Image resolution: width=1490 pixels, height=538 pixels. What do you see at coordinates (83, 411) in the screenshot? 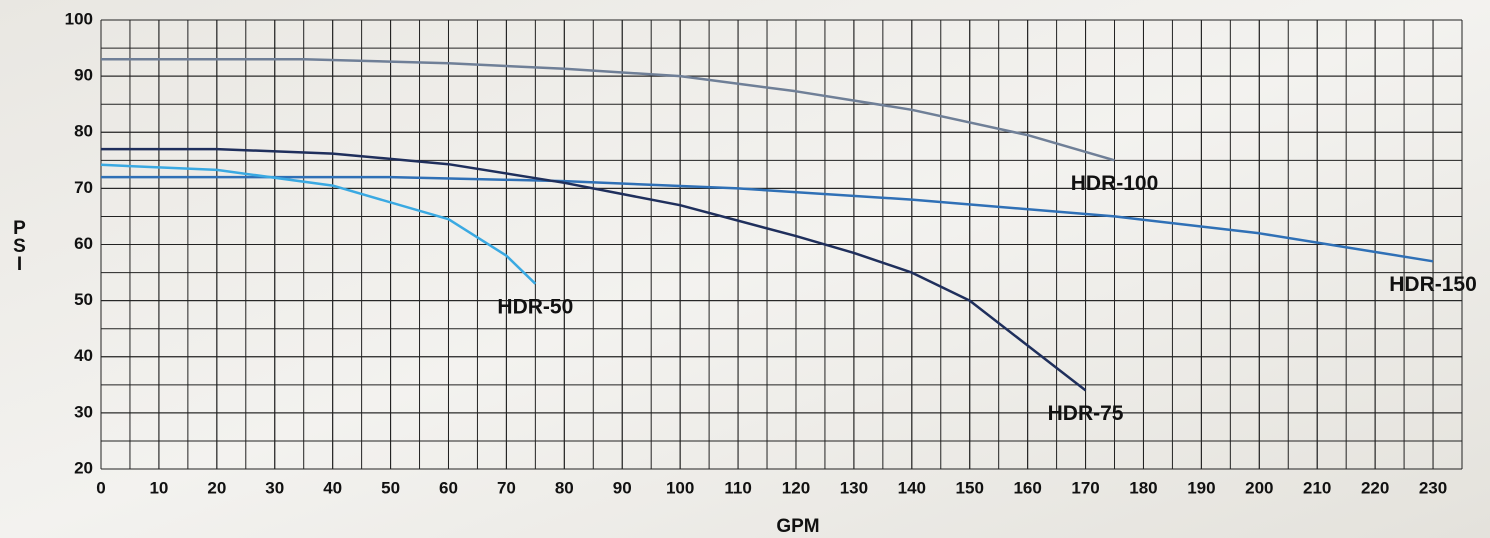
I see `y-tick-label: 30` at bounding box center [83, 411].